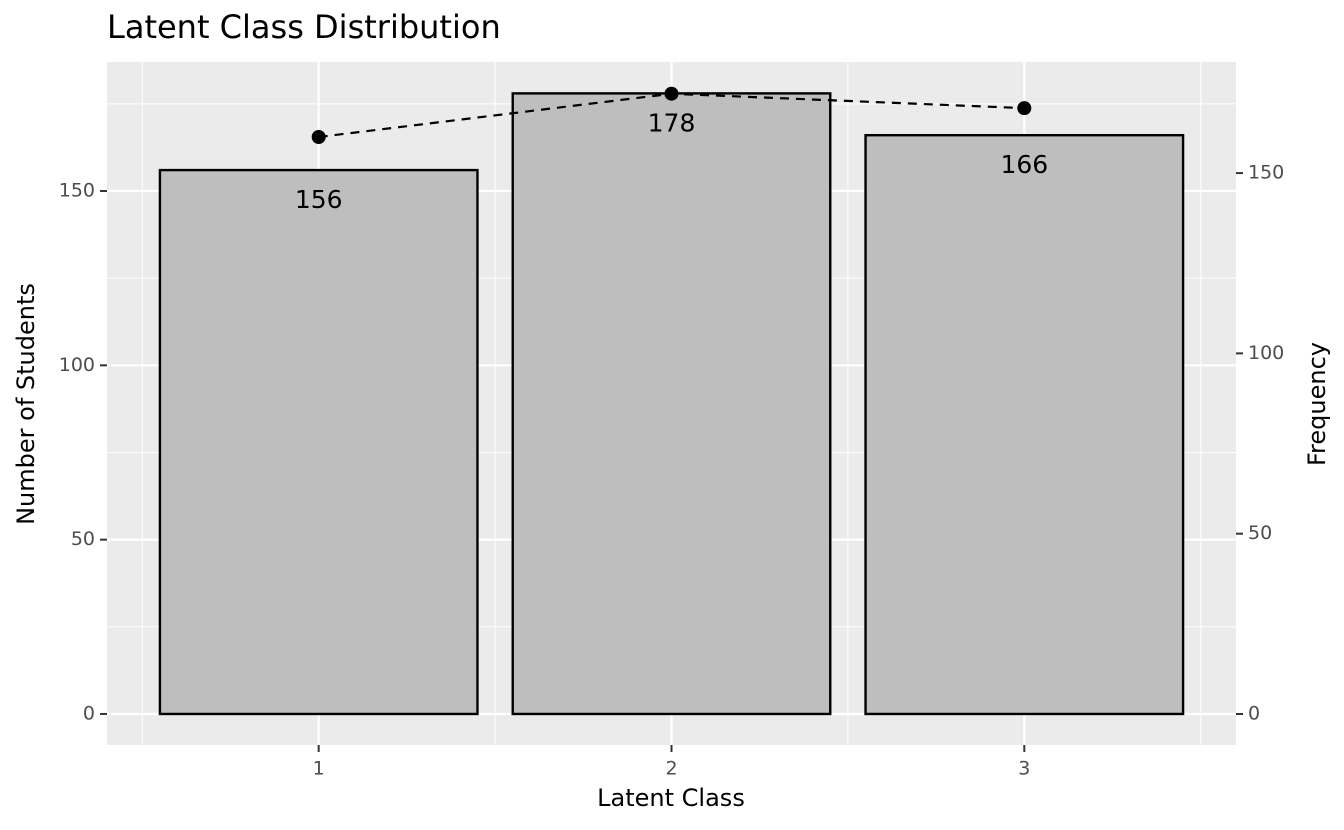  Describe the element at coordinates (1266, 353) in the screenshot. I see `y2-tick-label: 100` at that location.